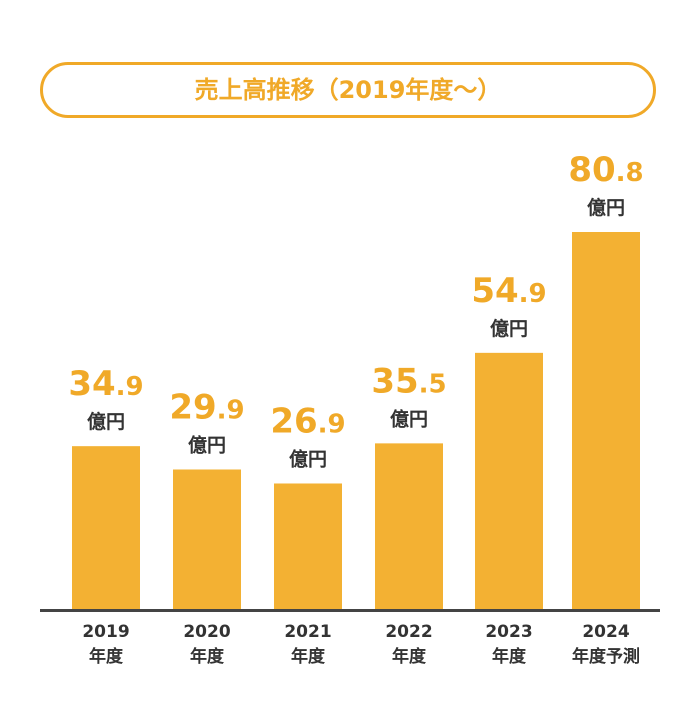 Image resolution: width=700 pixels, height=718 pixels. Describe the element at coordinates (509, 480) in the screenshot. I see `bar-2023` at that location.